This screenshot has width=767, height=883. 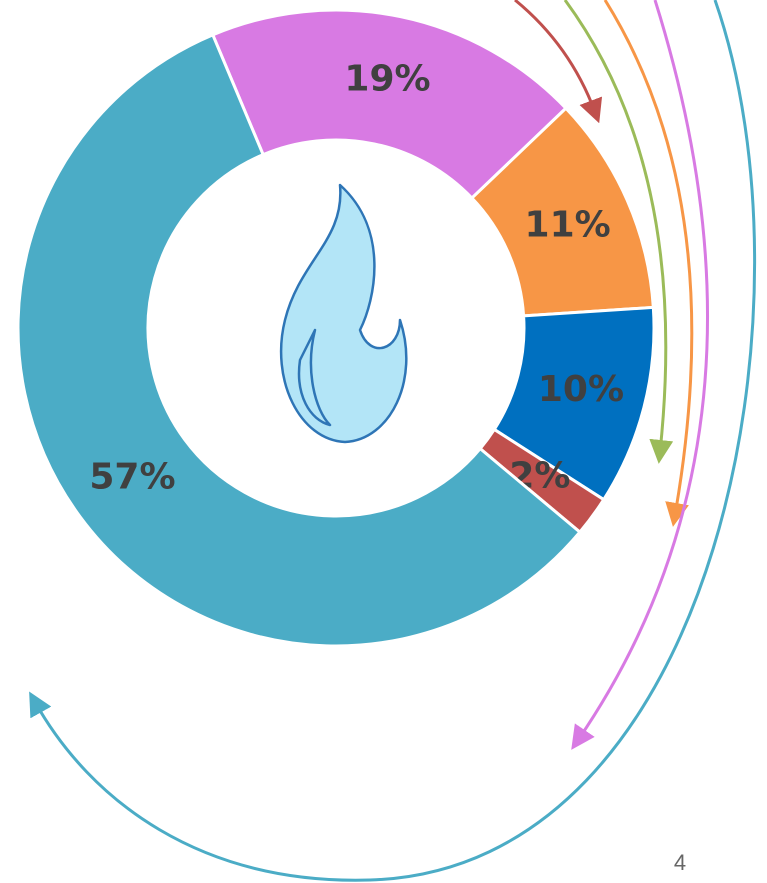 I want to click on data-label: 11%, so click(x=568, y=224).